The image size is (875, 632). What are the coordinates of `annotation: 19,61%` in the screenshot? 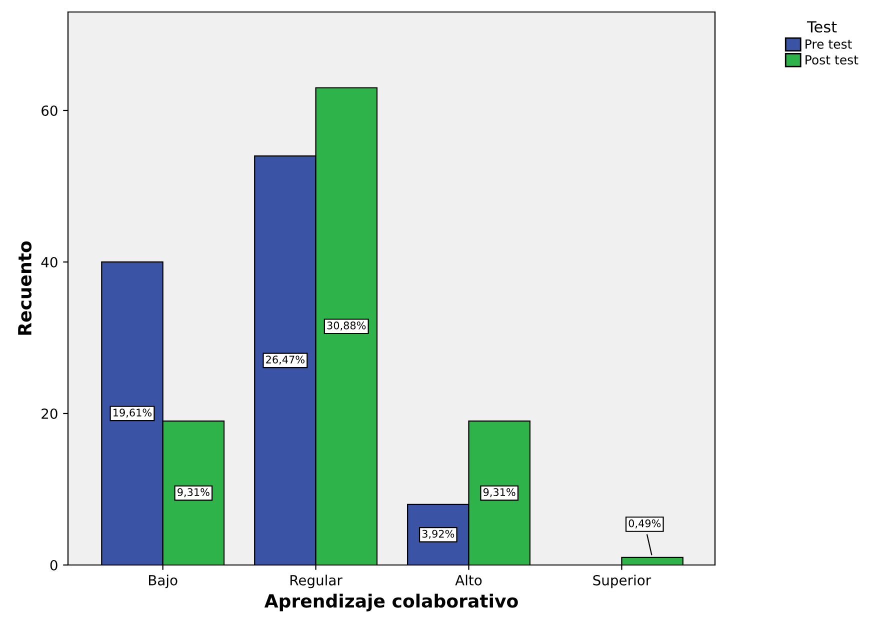 It's located at (133, 413).